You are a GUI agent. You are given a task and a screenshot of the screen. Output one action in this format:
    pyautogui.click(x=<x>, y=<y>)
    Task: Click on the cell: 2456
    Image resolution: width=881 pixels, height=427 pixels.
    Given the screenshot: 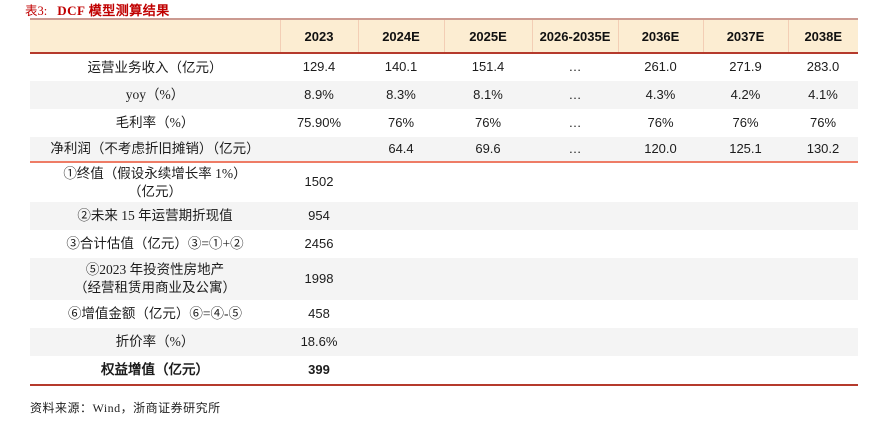 What is the action you would take?
    pyautogui.click(x=319, y=243)
    